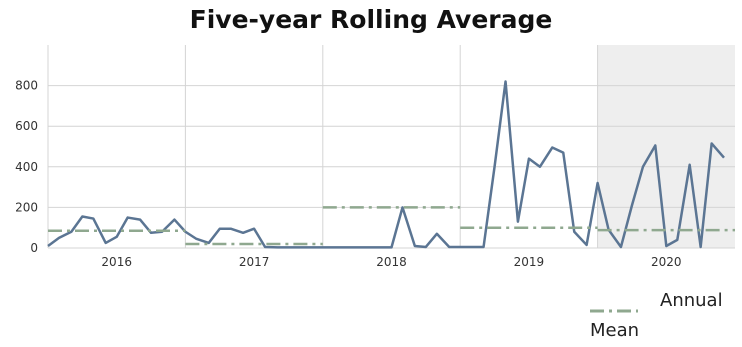 Image resolution: width=742 pixels, height=347 pixels. What do you see at coordinates (116, 262) in the screenshot?
I see `x-tick-label: 2016` at bounding box center [116, 262].